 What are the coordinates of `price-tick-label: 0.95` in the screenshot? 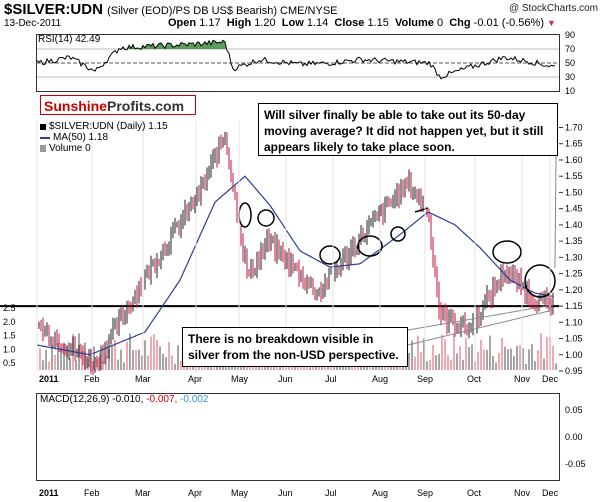 It's located at (574, 371).